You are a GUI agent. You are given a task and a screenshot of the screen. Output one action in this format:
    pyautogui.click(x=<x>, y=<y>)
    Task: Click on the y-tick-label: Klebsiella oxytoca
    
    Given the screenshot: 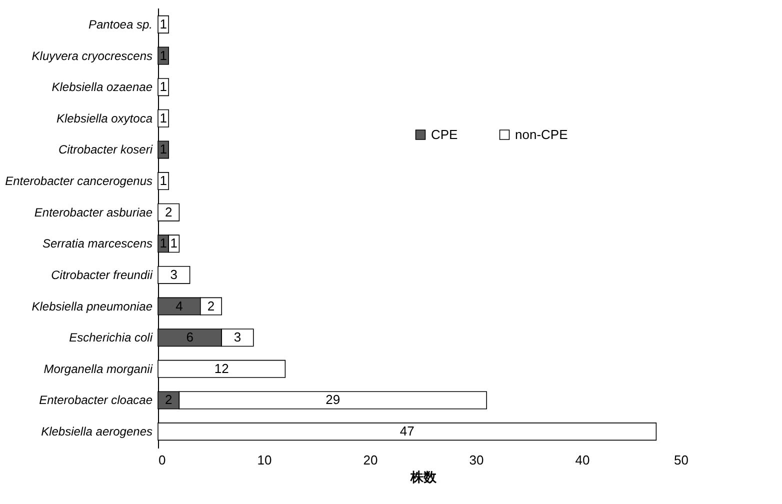 What is the action you would take?
    pyautogui.click(x=104, y=118)
    